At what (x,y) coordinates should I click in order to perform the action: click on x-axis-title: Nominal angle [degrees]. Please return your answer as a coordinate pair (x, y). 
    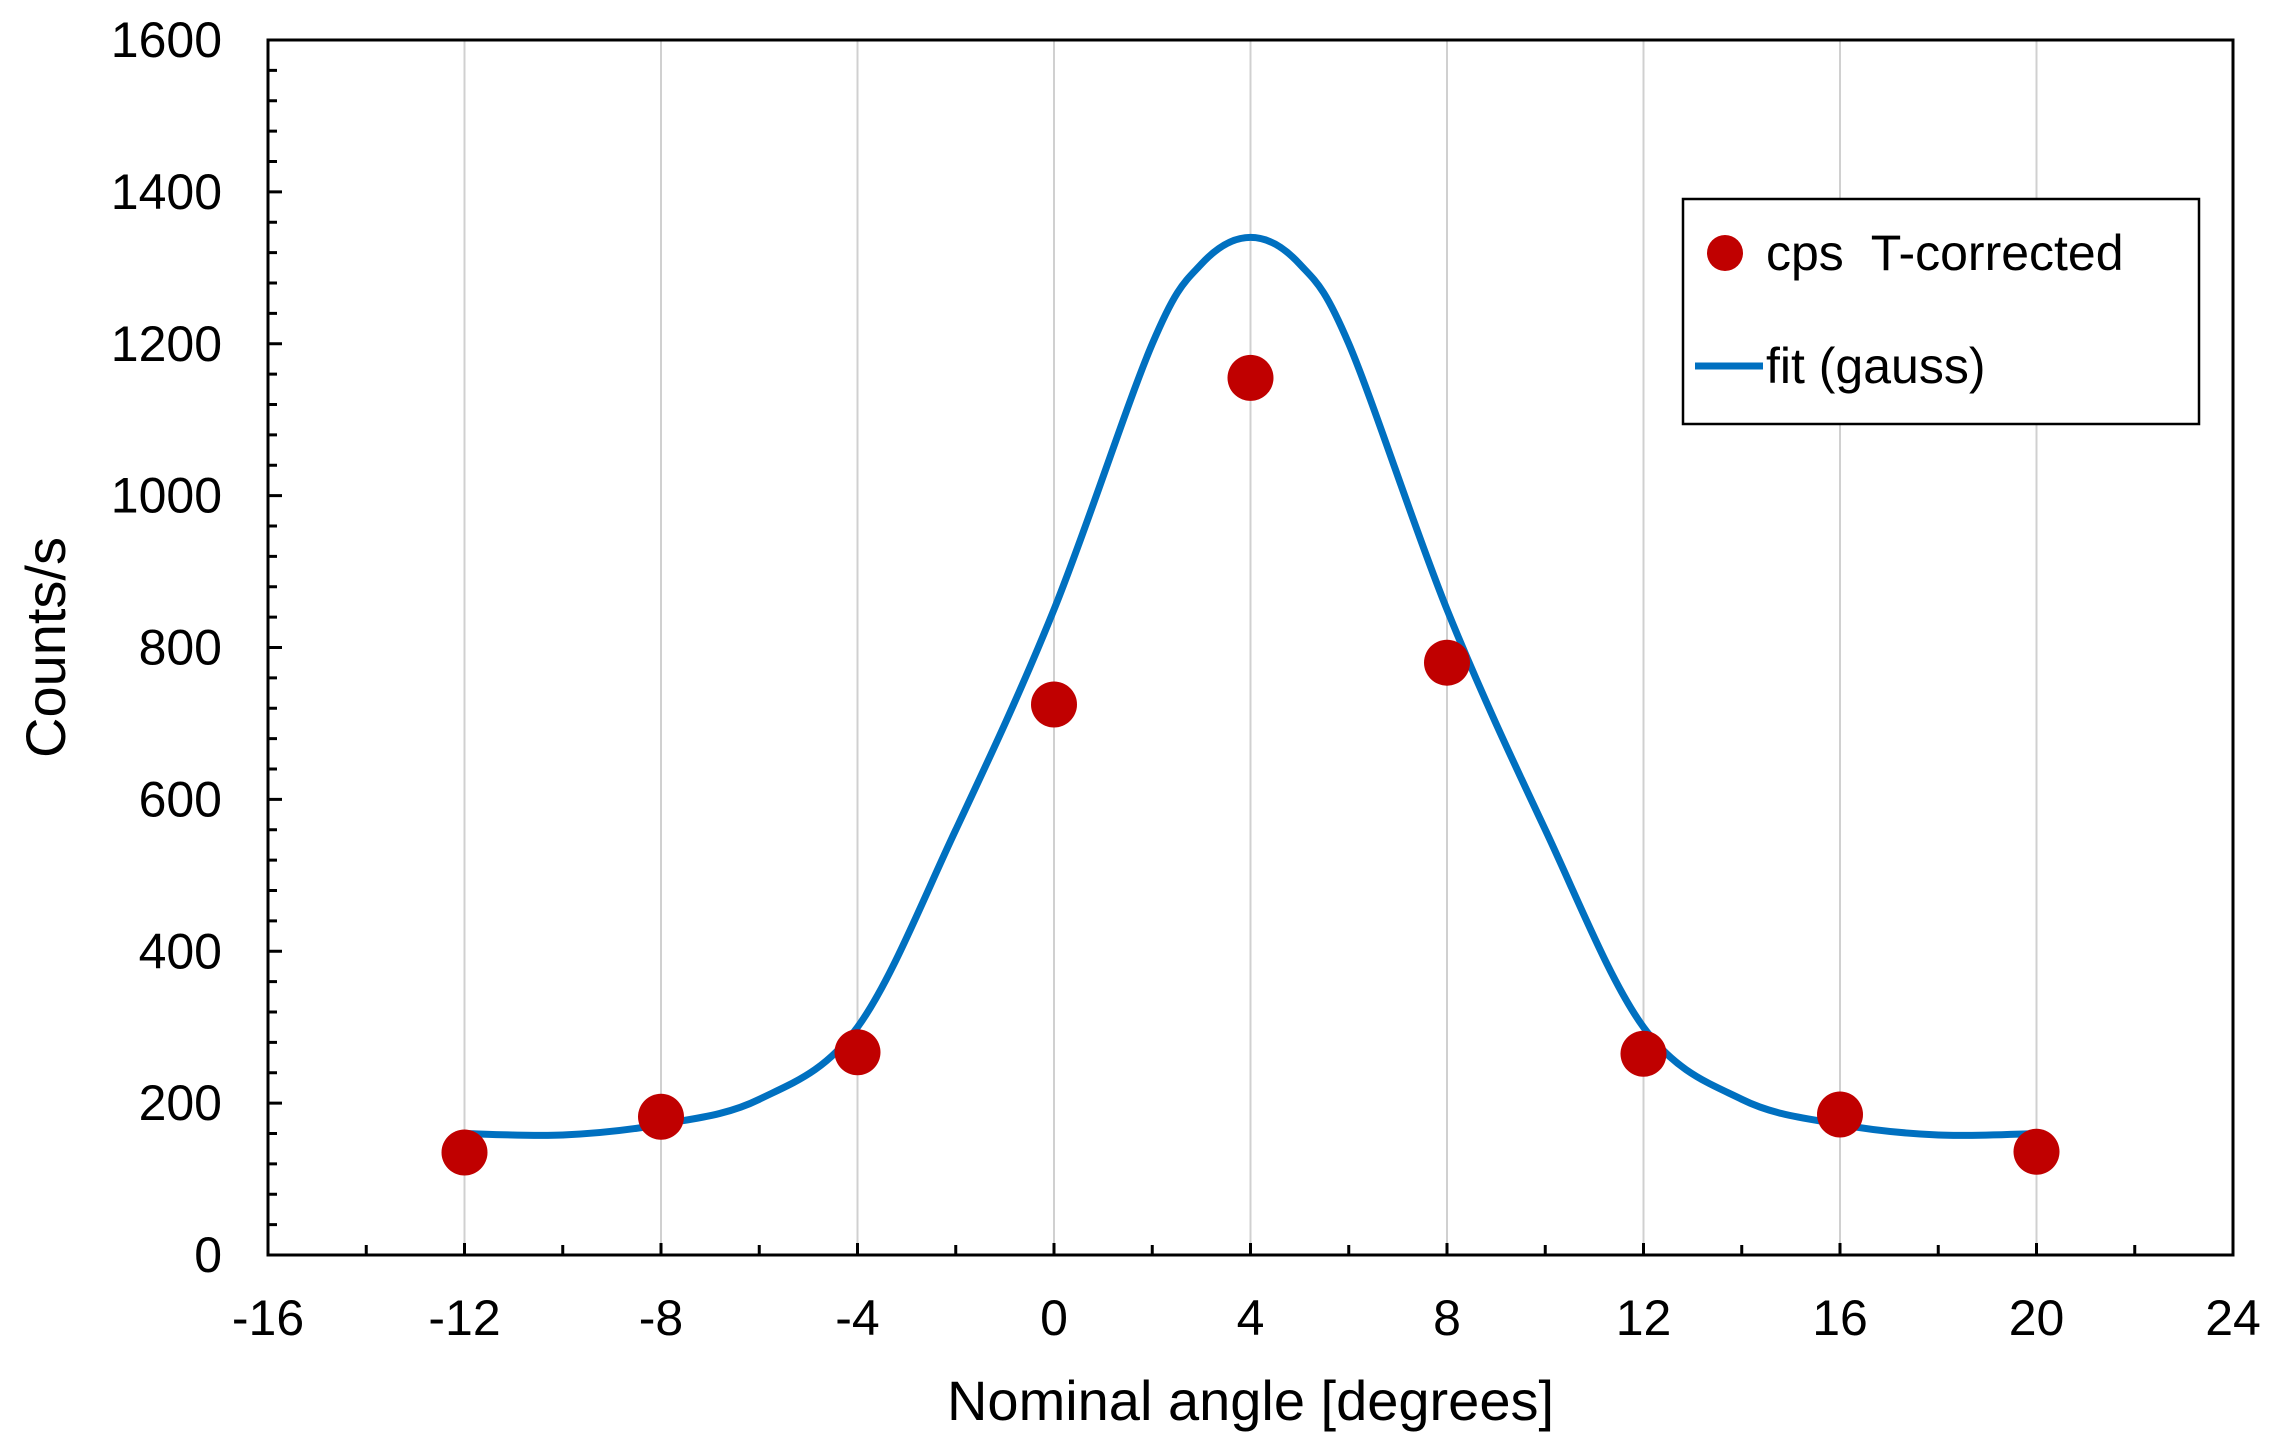
    Looking at the image, I should click on (1250, 1400).